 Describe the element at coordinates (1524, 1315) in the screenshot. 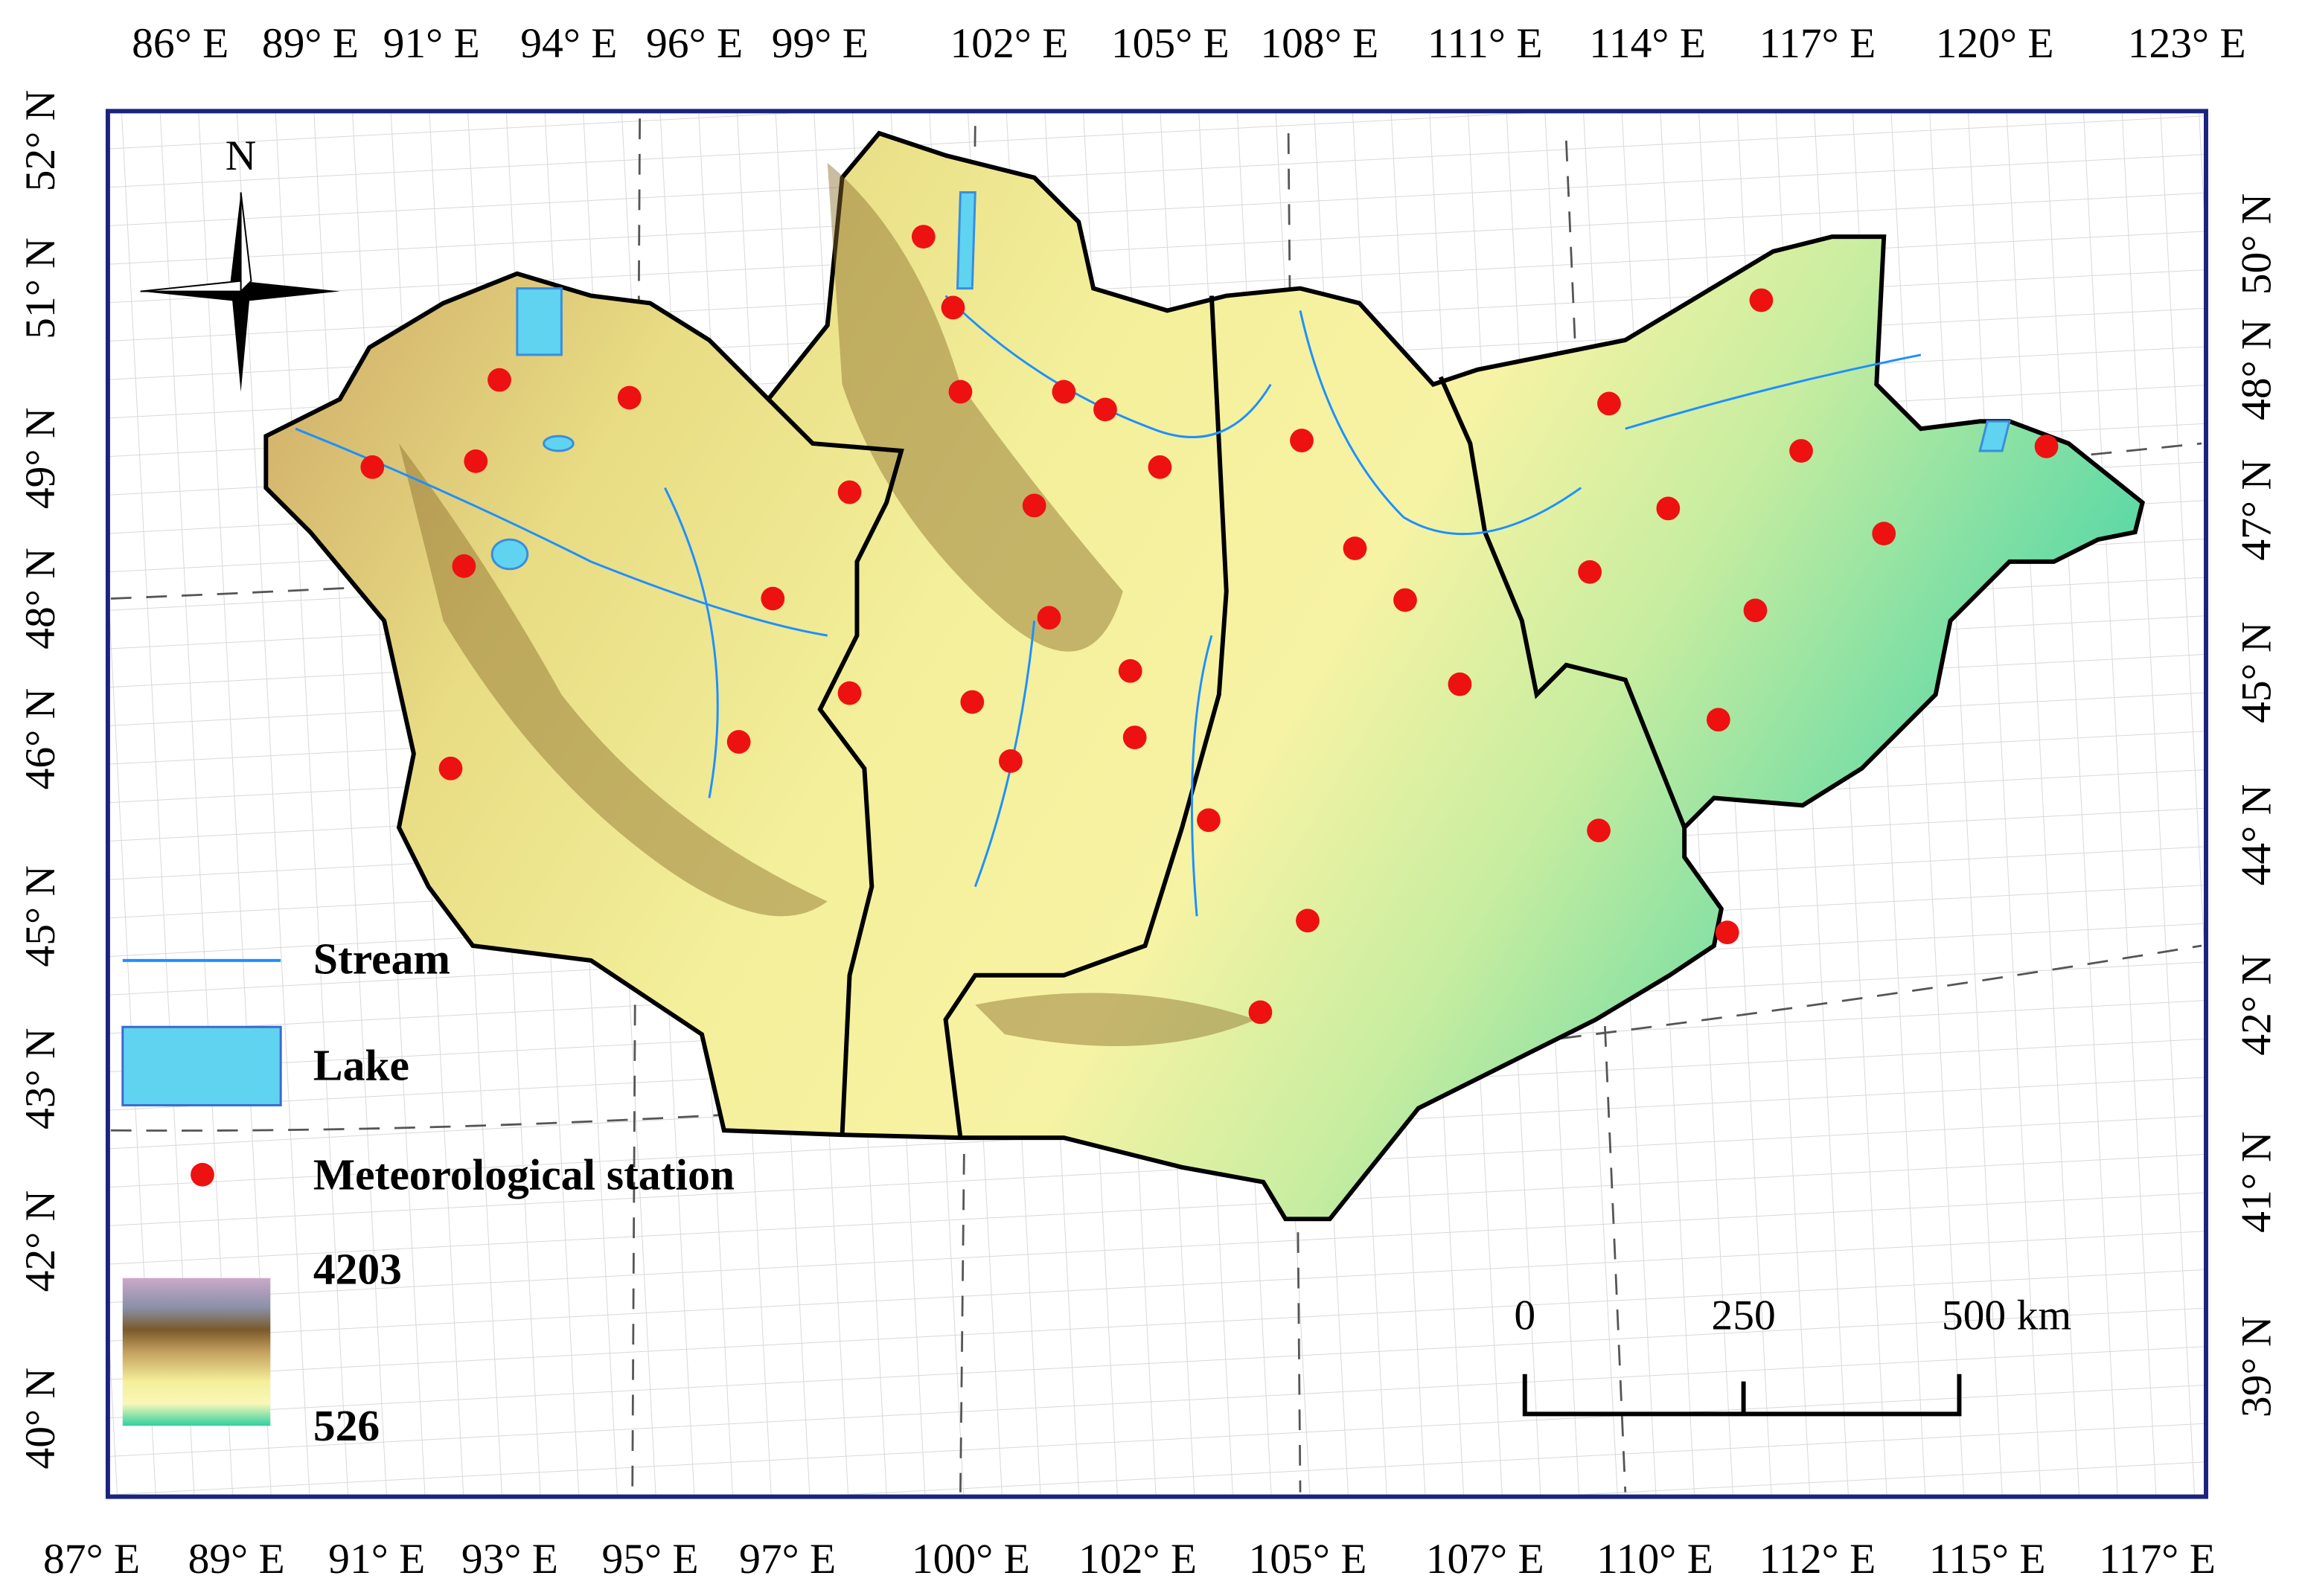

I see `scale-start: 0` at that location.